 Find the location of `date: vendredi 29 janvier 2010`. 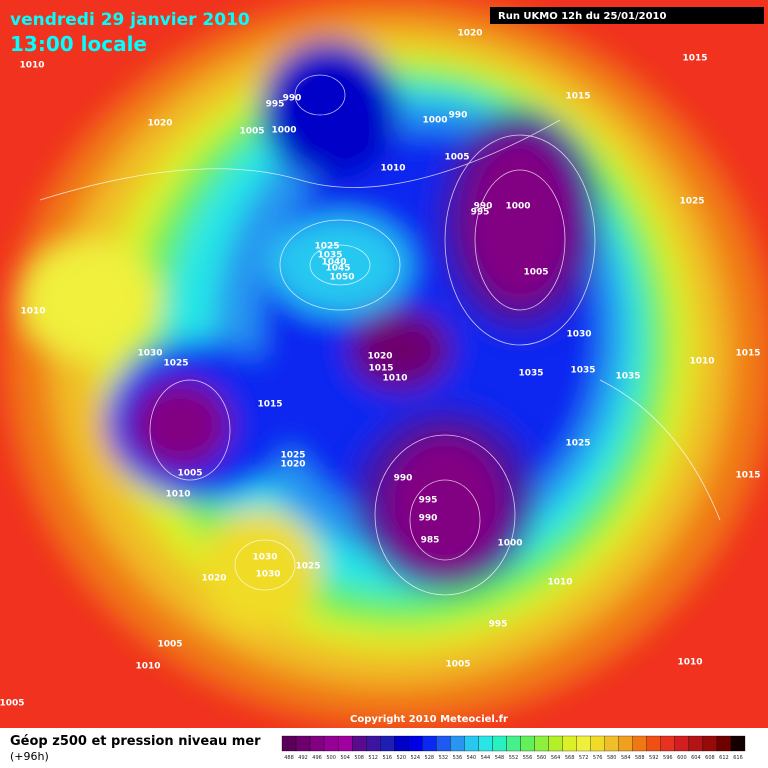

date: vendredi 29 janvier 2010 is located at coordinates (130, 20).